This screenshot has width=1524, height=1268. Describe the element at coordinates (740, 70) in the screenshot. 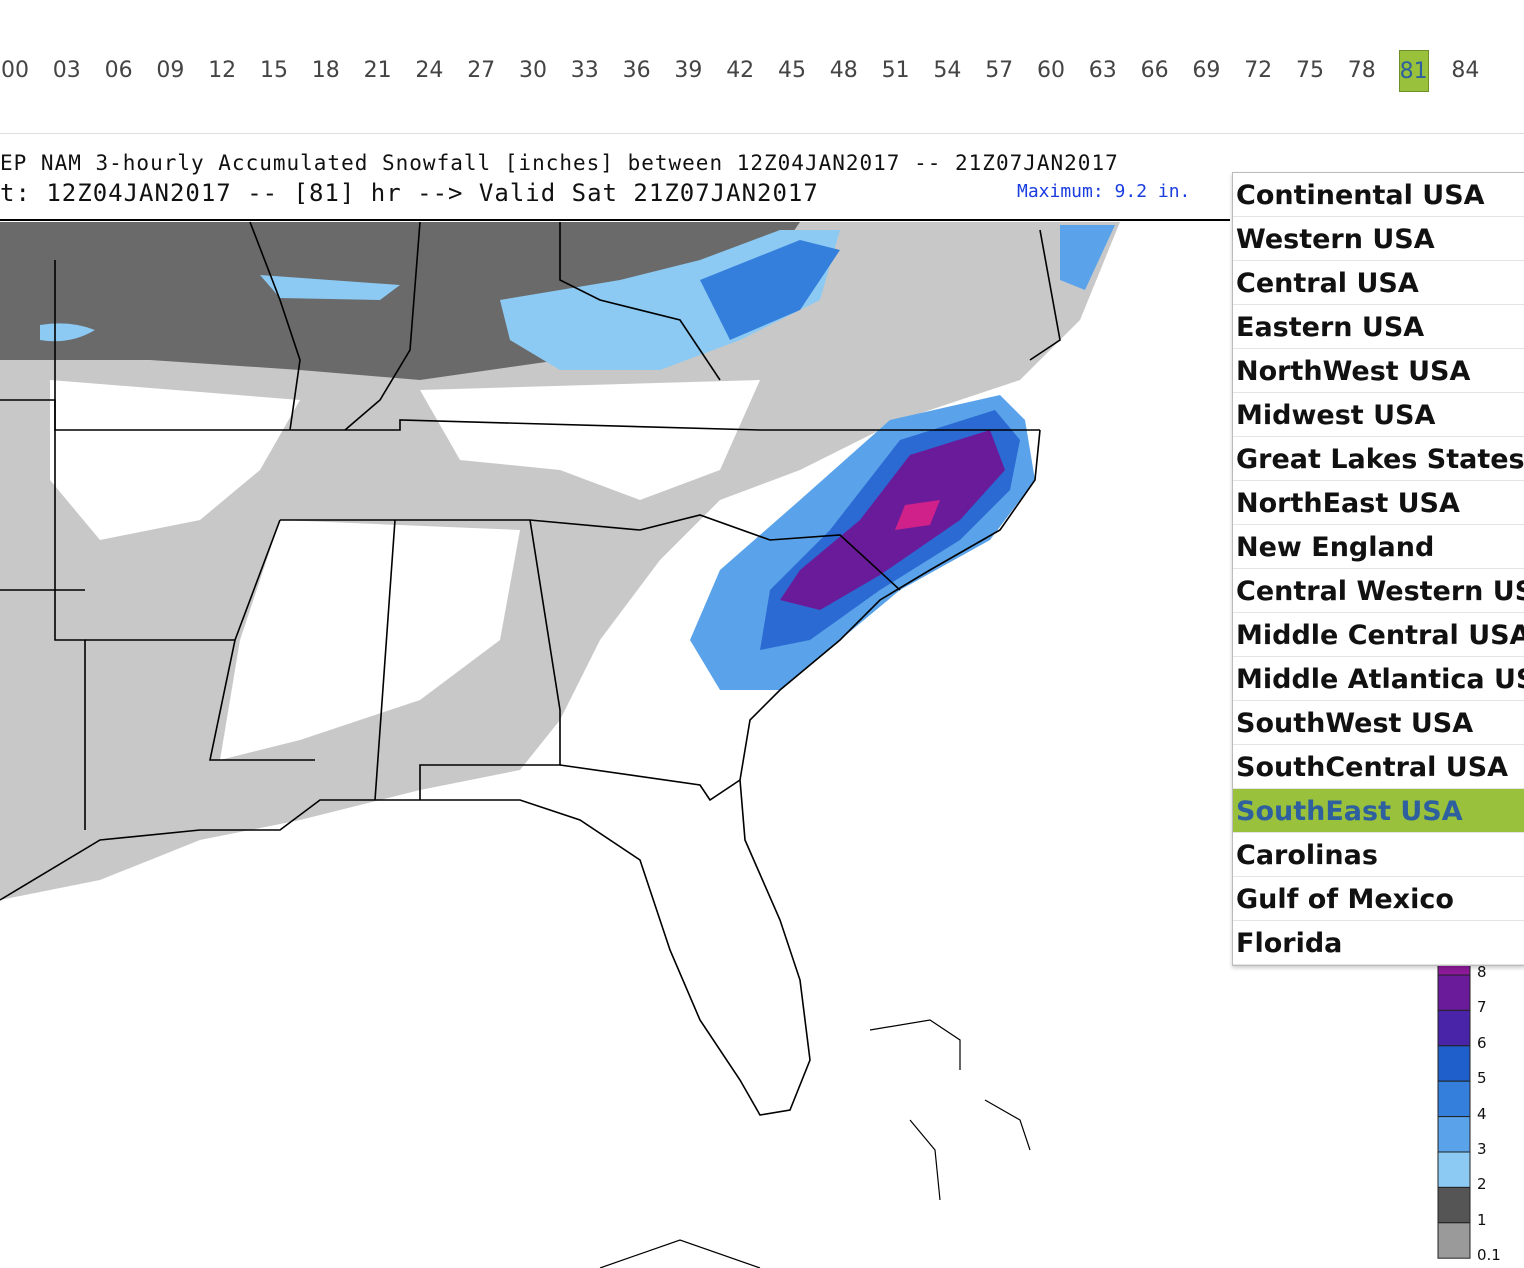

I see `hour-link: 42` at that location.